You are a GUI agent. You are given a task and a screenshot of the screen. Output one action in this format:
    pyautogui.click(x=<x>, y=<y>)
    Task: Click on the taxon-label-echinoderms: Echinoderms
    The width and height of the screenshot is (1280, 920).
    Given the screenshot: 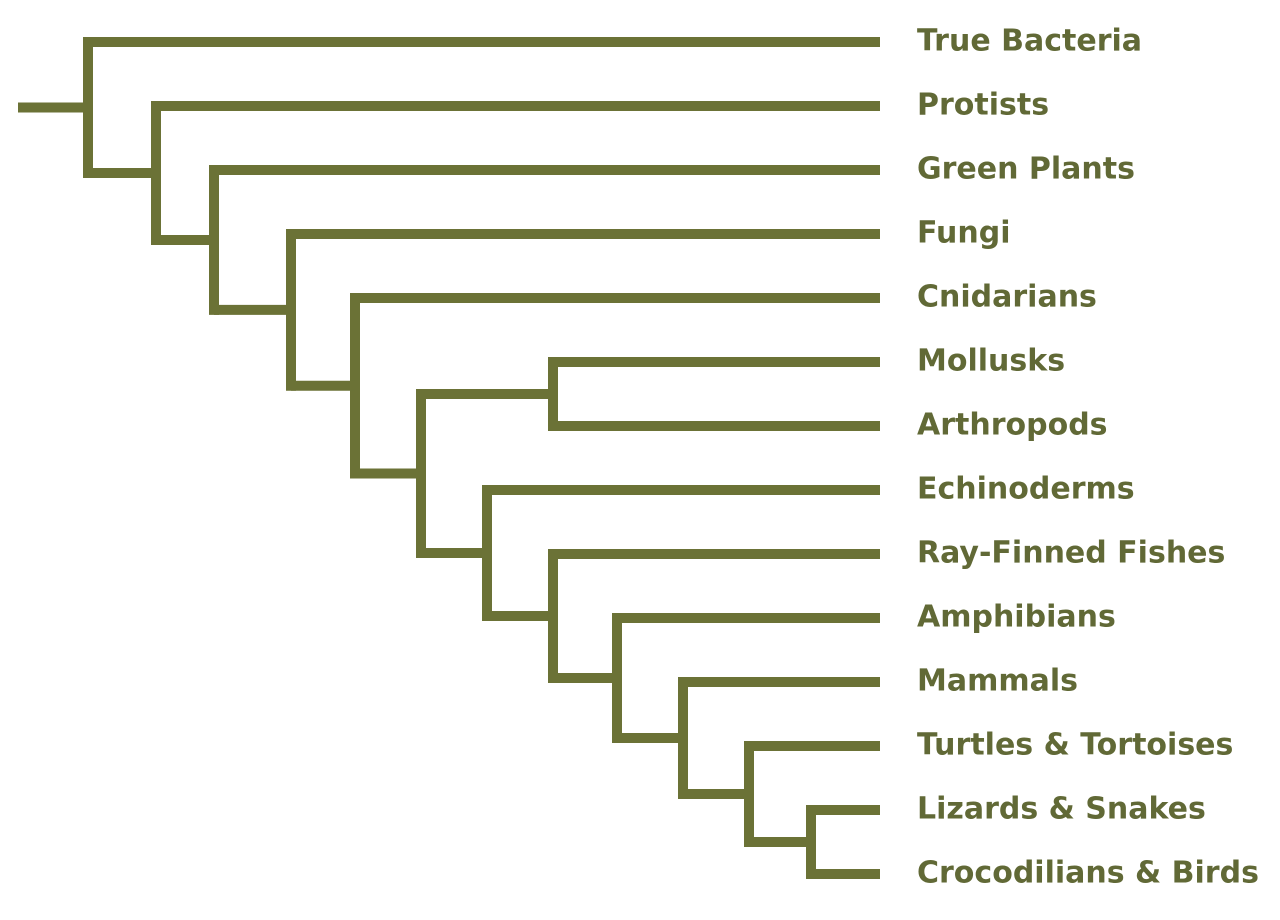 What is the action you would take?
    pyautogui.click(x=1026, y=489)
    